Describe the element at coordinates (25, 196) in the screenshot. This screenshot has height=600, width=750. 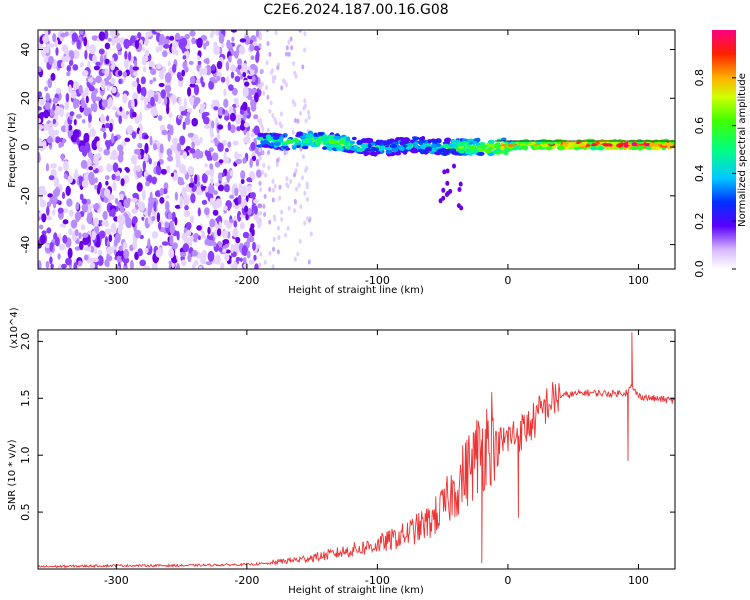
I see `y-tick-label: -20` at that location.